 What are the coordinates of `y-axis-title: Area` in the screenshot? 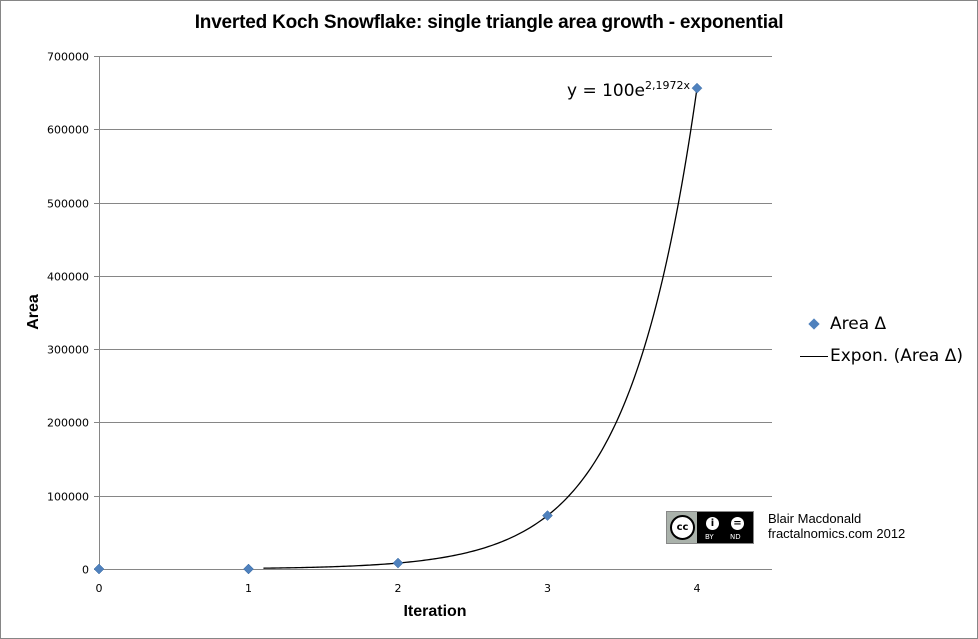 It's located at (33, 312).